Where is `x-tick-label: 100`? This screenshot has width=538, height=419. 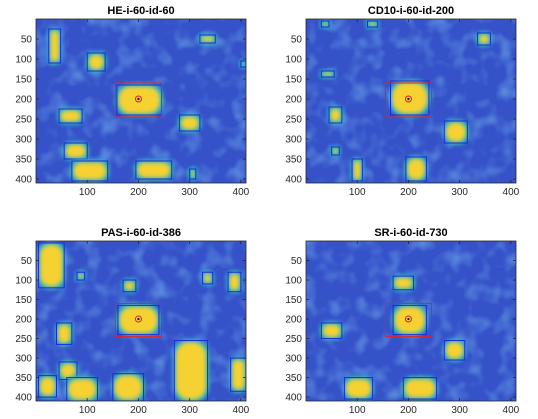
x-tick-label: 100 is located at coordinates (357, 192).